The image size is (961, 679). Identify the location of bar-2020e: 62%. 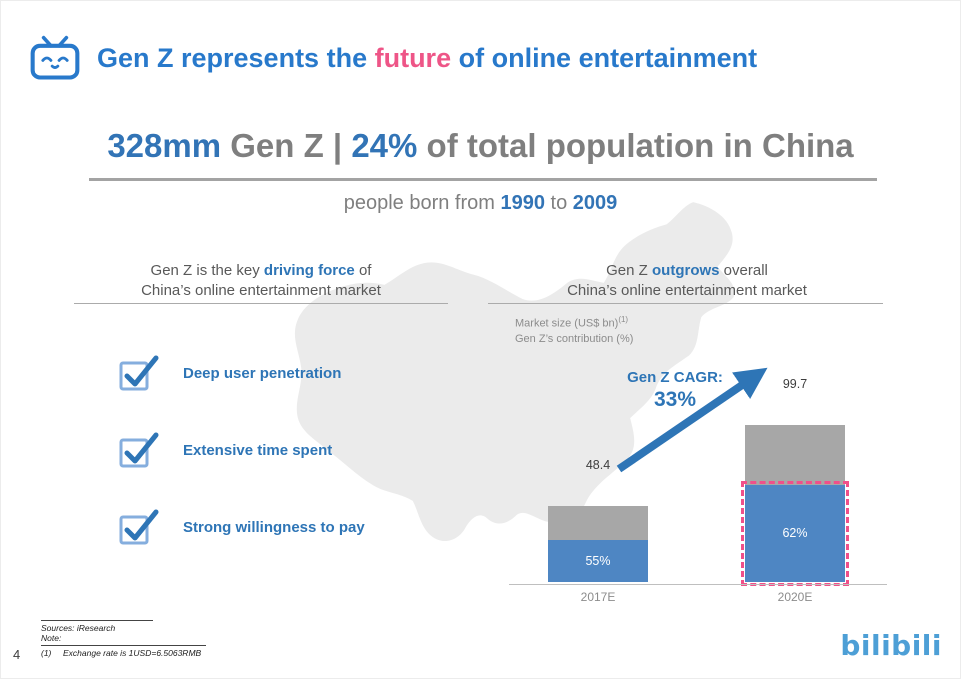
(795, 505).